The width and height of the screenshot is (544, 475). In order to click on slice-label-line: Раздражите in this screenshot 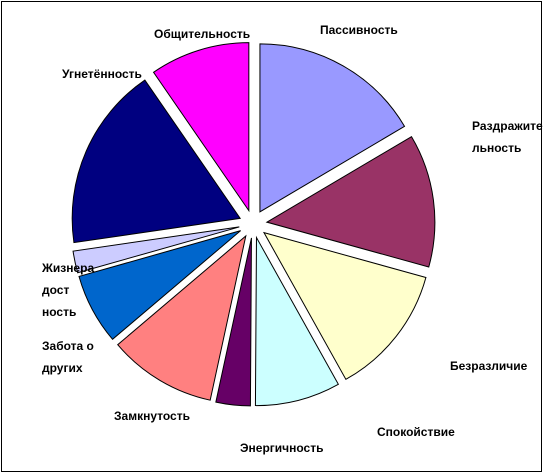, I will do `click(507, 126)`.